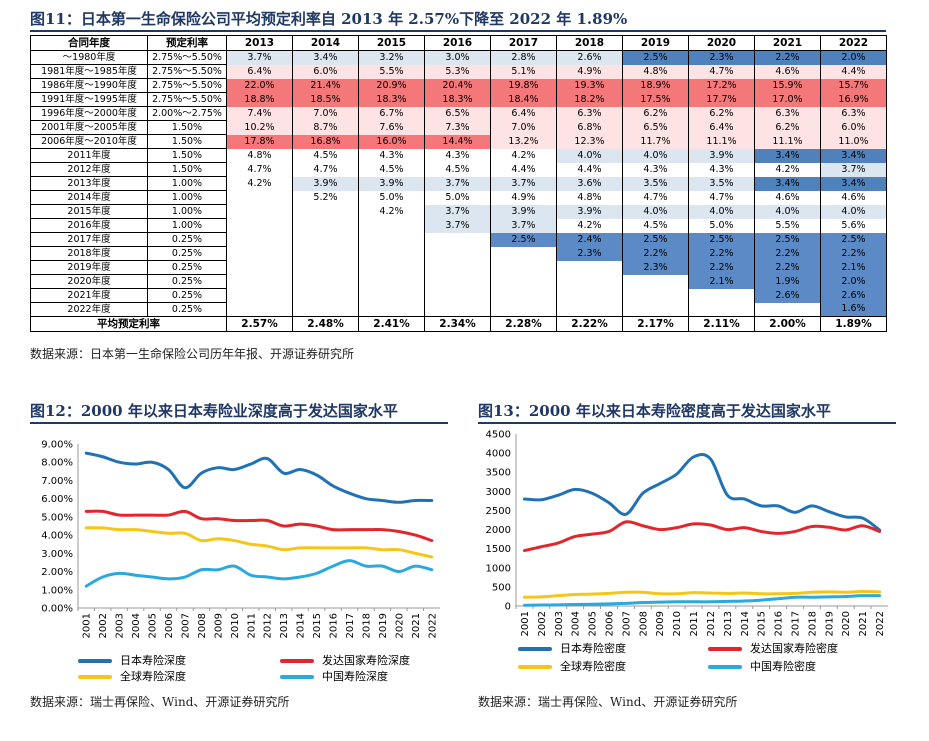 The height and width of the screenshot is (741, 929). Describe the element at coordinates (350, 625) in the screenshot. I see `x-tick-label: 2017` at that location.